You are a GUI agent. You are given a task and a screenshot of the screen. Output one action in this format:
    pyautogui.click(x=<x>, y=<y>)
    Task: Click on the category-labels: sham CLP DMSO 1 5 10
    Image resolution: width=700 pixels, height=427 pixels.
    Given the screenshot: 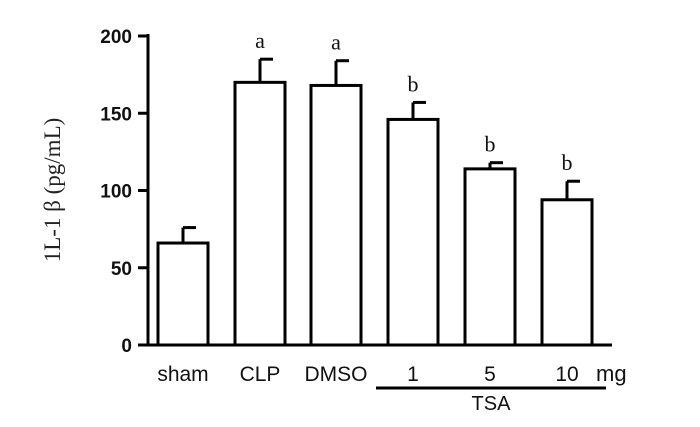 What is the action you would take?
    pyautogui.click(x=367, y=374)
    